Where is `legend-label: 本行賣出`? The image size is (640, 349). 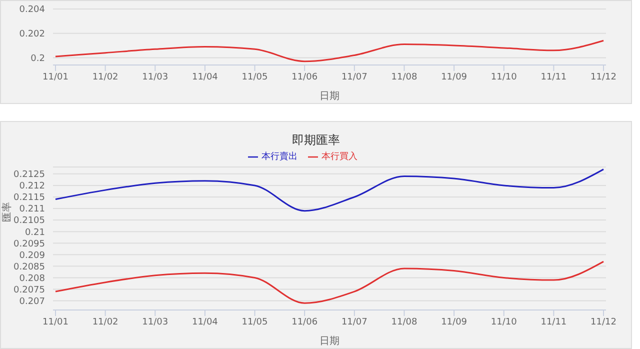 legend-label: 本行賣出 is located at coordinates (280, 157).